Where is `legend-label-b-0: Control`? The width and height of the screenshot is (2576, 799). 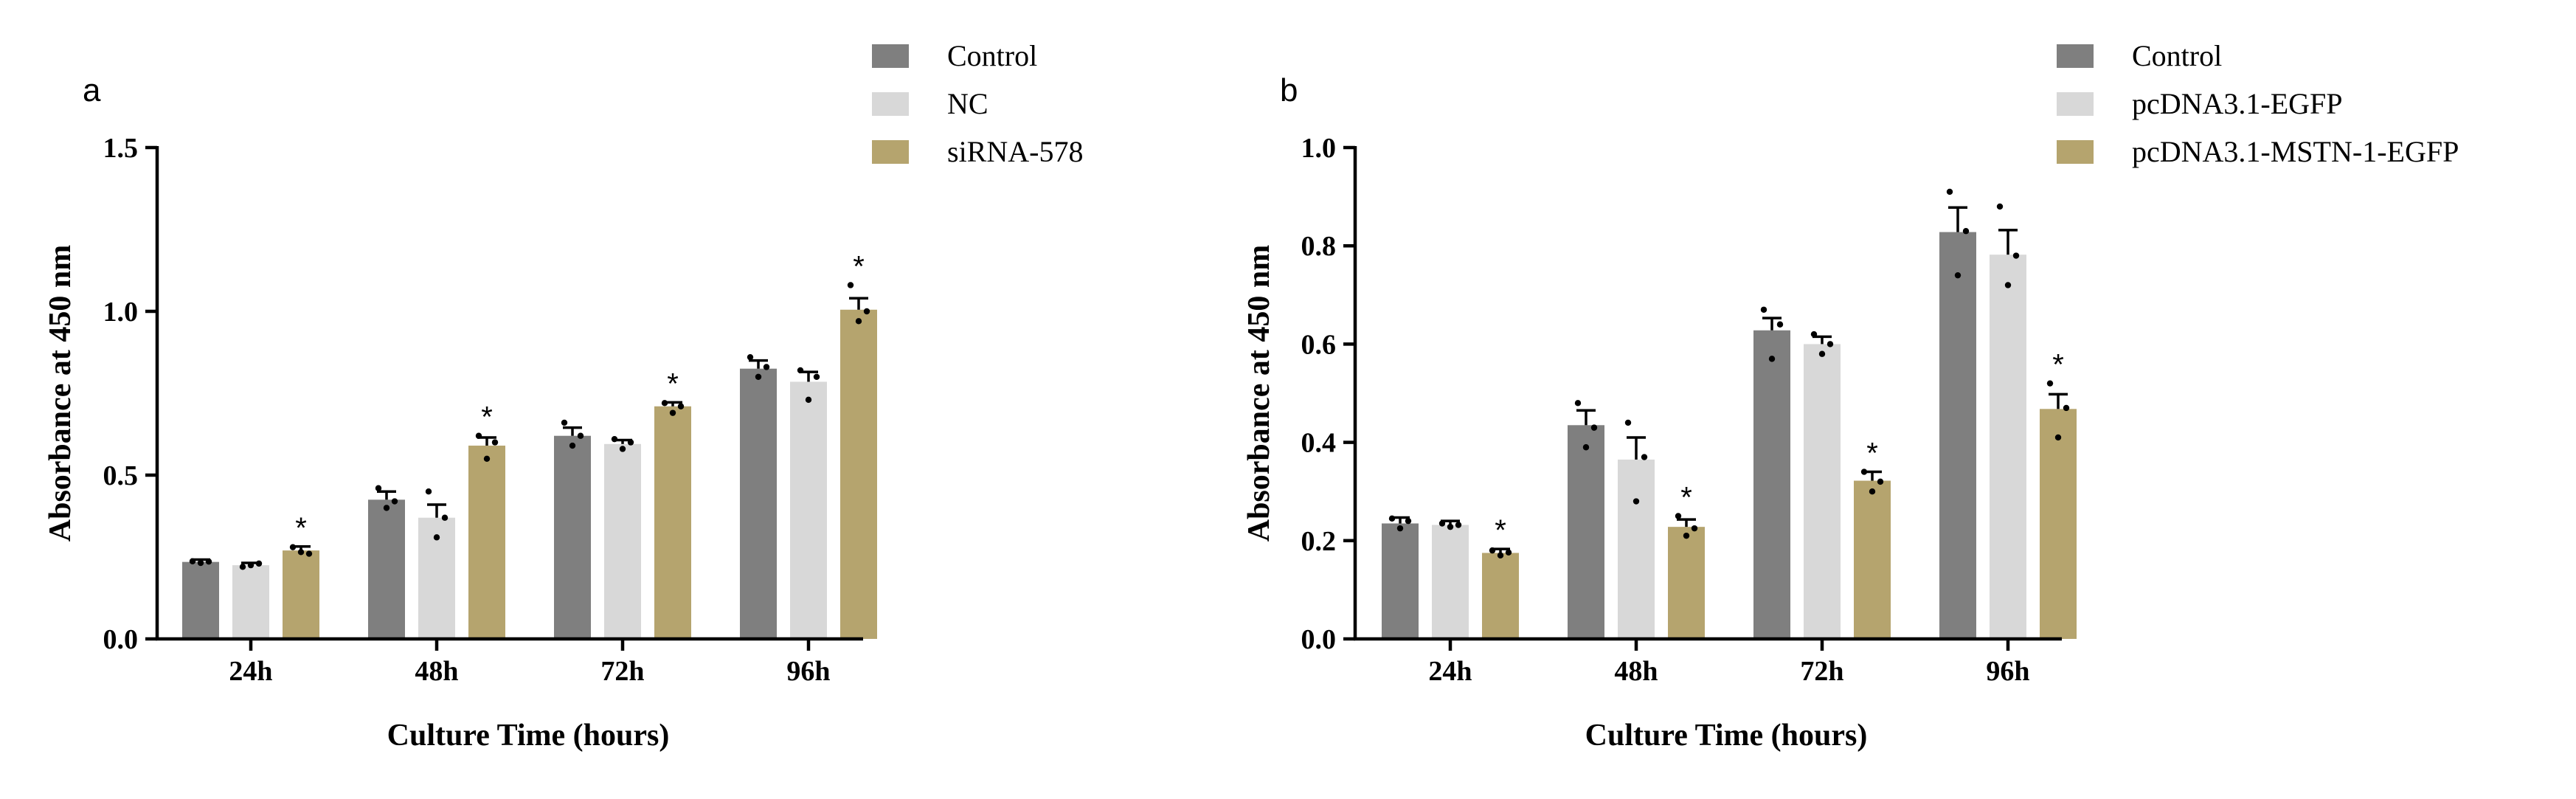 legend-label-b-0: Control is located at coordinates (2177, 55).